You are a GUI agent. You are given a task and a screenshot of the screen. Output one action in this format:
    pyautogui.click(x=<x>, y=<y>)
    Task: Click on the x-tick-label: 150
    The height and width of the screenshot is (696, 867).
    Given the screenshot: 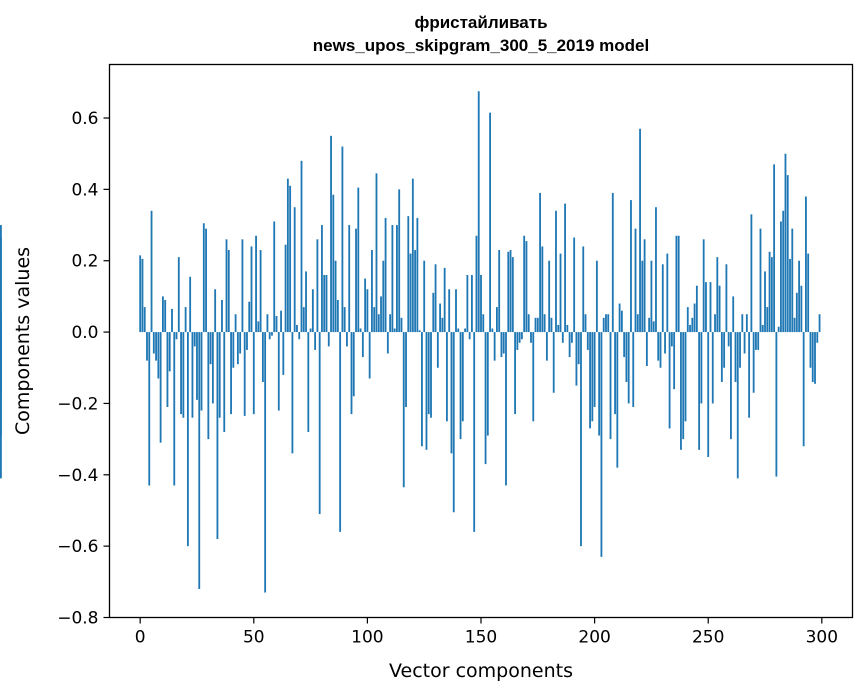 What is the action you would take?
    pyautogui.click(x=481, y=638)
    